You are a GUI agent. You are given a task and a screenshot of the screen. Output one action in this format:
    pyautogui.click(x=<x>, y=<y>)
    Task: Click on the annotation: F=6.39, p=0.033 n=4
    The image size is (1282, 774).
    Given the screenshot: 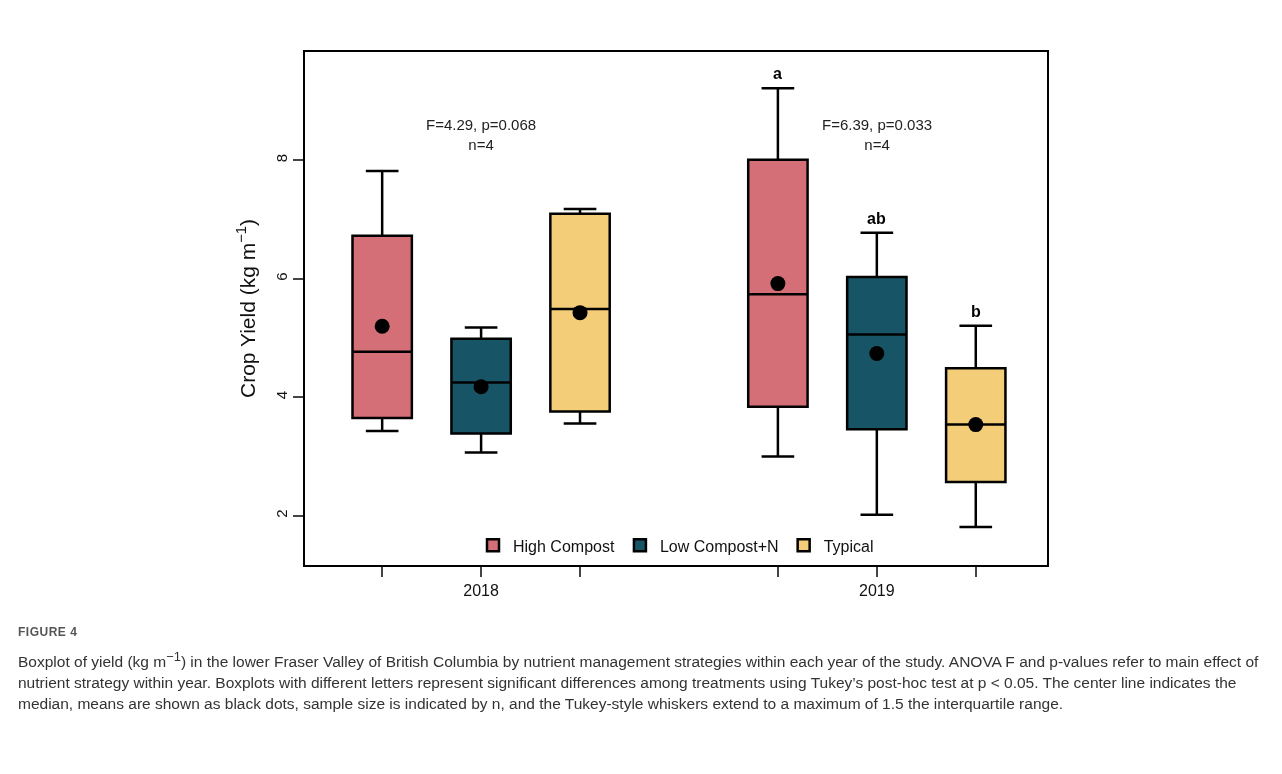 What is the action you would take?
    pyautogui.click(x=877, y=134)
    